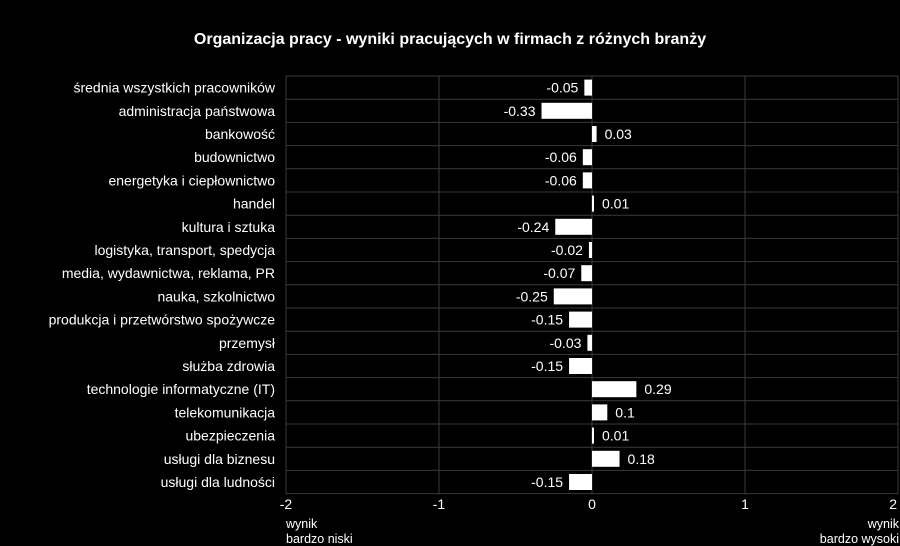  Describe the element at coordinates (191, 180) in the screenshot. I see `category-label: energetyka i ciepłownictwo` at that location.